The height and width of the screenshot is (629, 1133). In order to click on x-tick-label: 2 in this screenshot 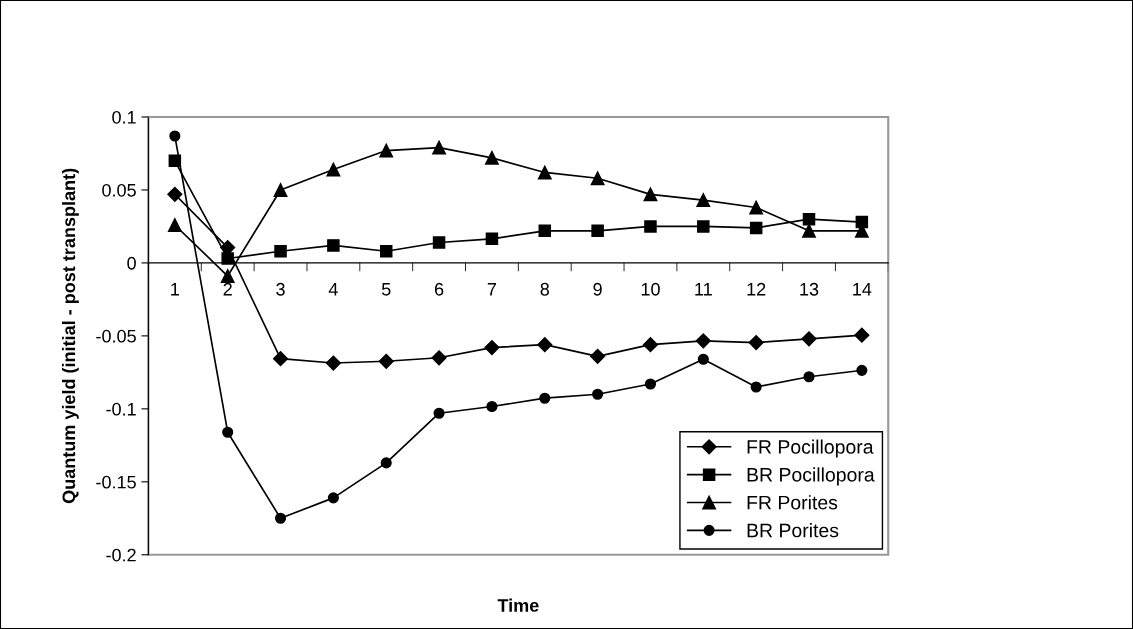, I will do `click(227, 289)`.